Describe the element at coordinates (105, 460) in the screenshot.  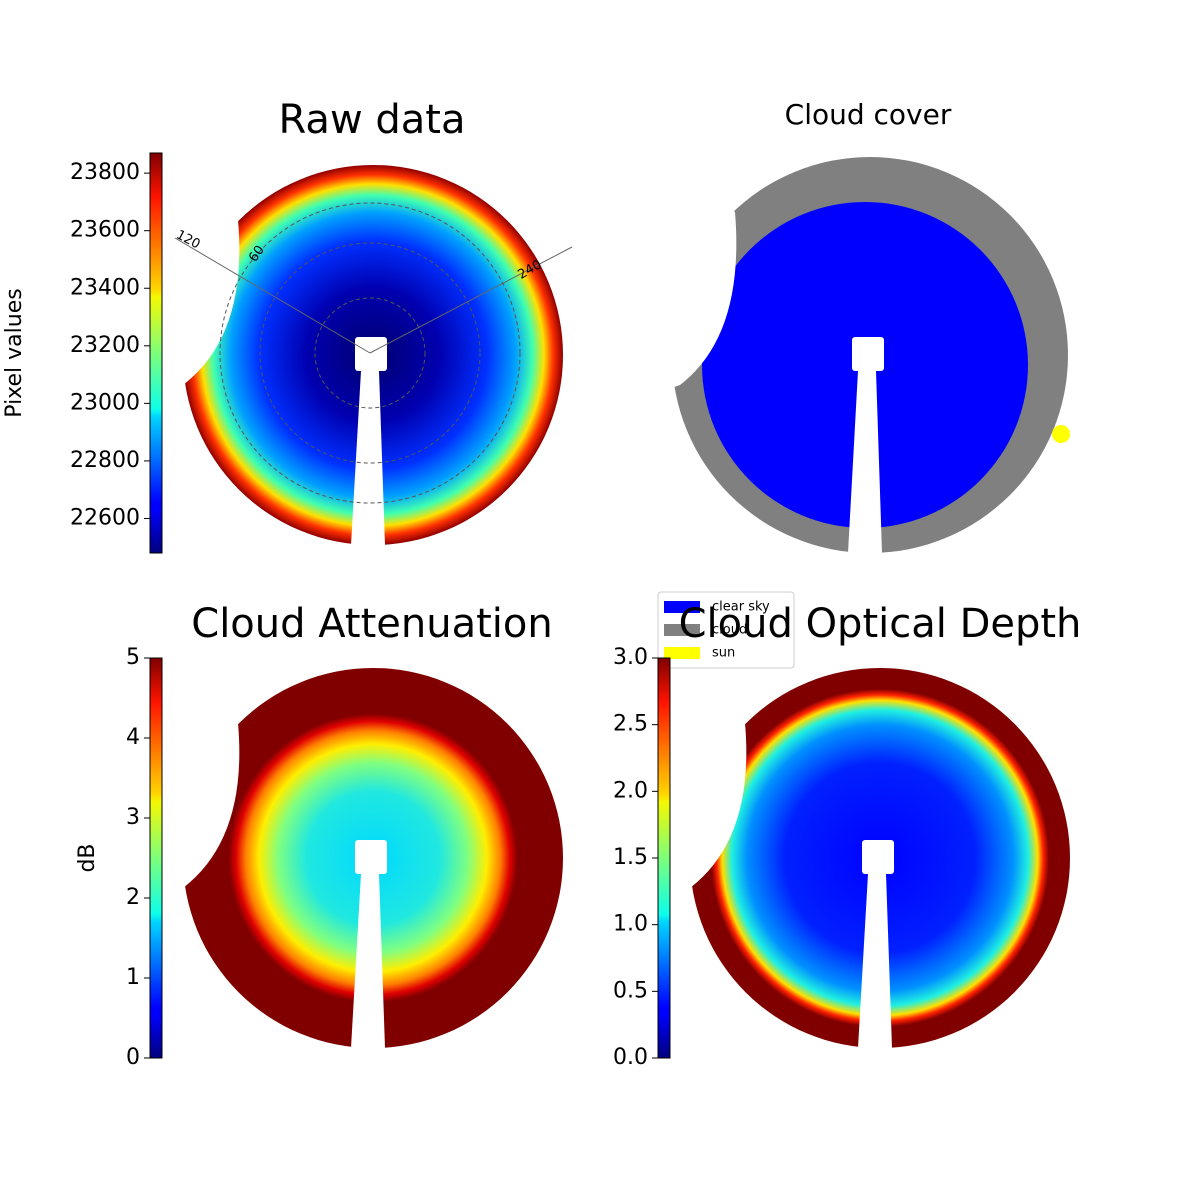
I see `colorbar-tick-label: 22800` at that location.